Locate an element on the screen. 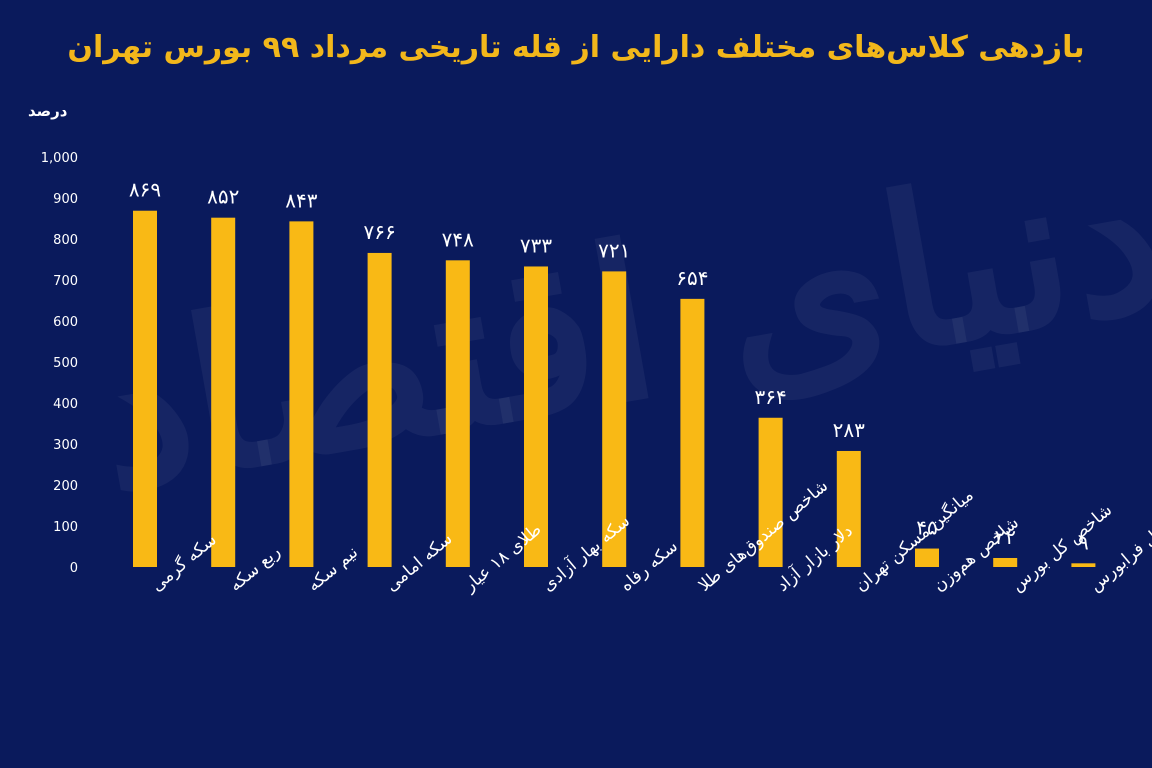 This screenshot has height=768, width=1152. value-label: ۲۲ is located at coordinates (1004, 537).